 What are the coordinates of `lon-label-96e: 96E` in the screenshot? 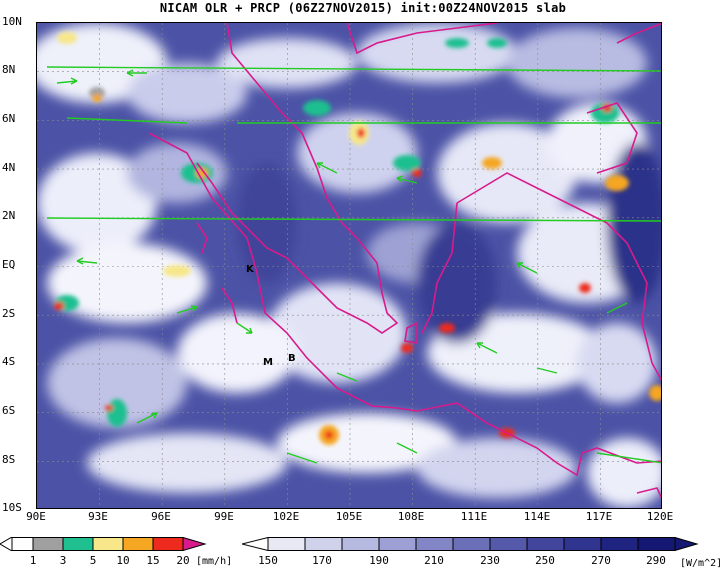 It's located at (161, 516).